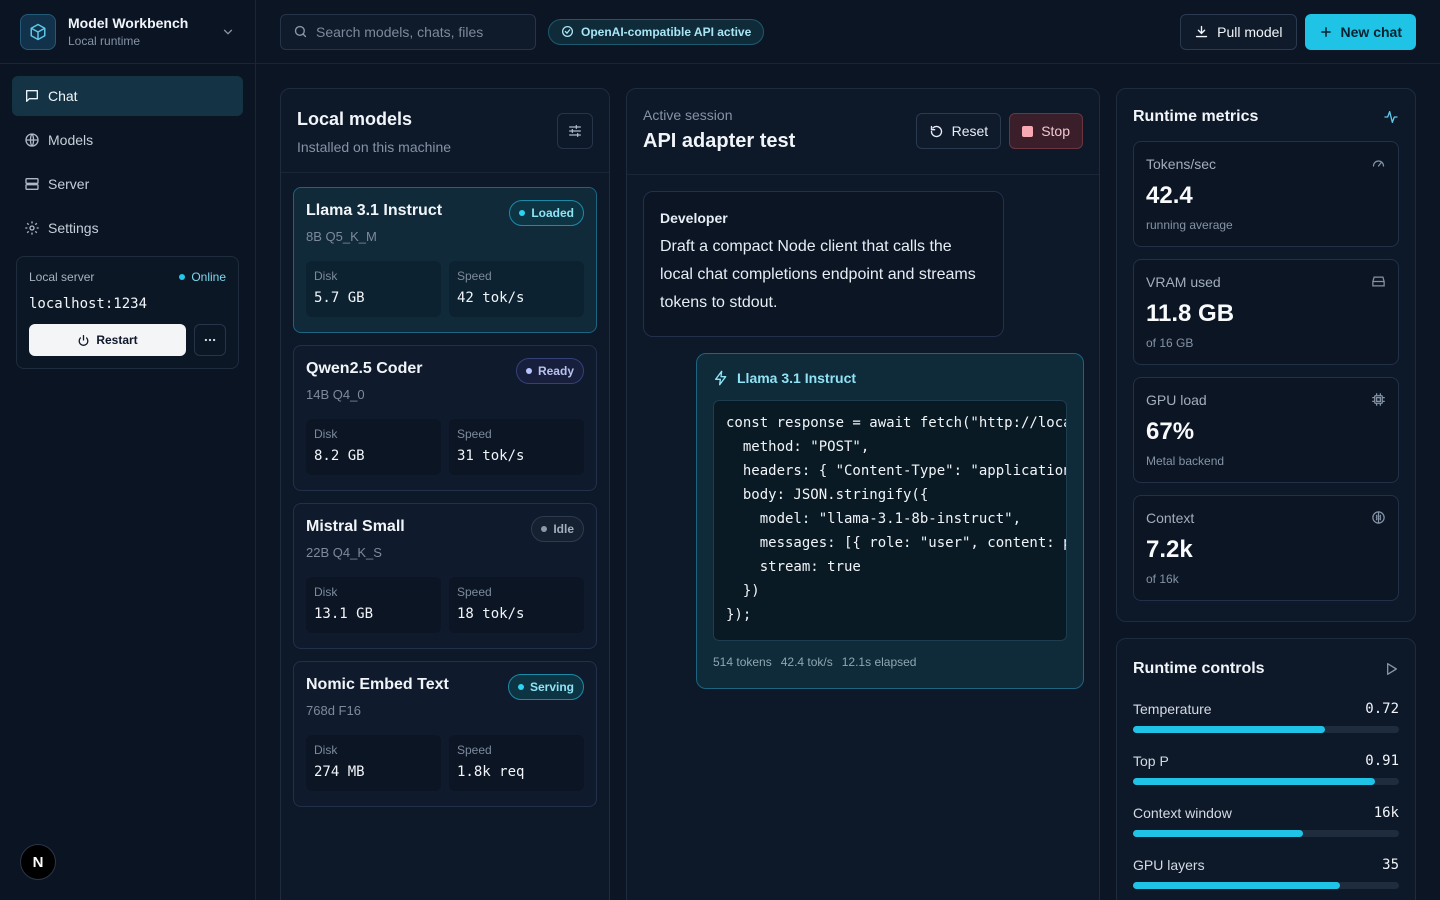 This screenshot has height=900, width=1440. I want to click on workspace-switcher: Model Workbench Local runtime, so click(127, 32).